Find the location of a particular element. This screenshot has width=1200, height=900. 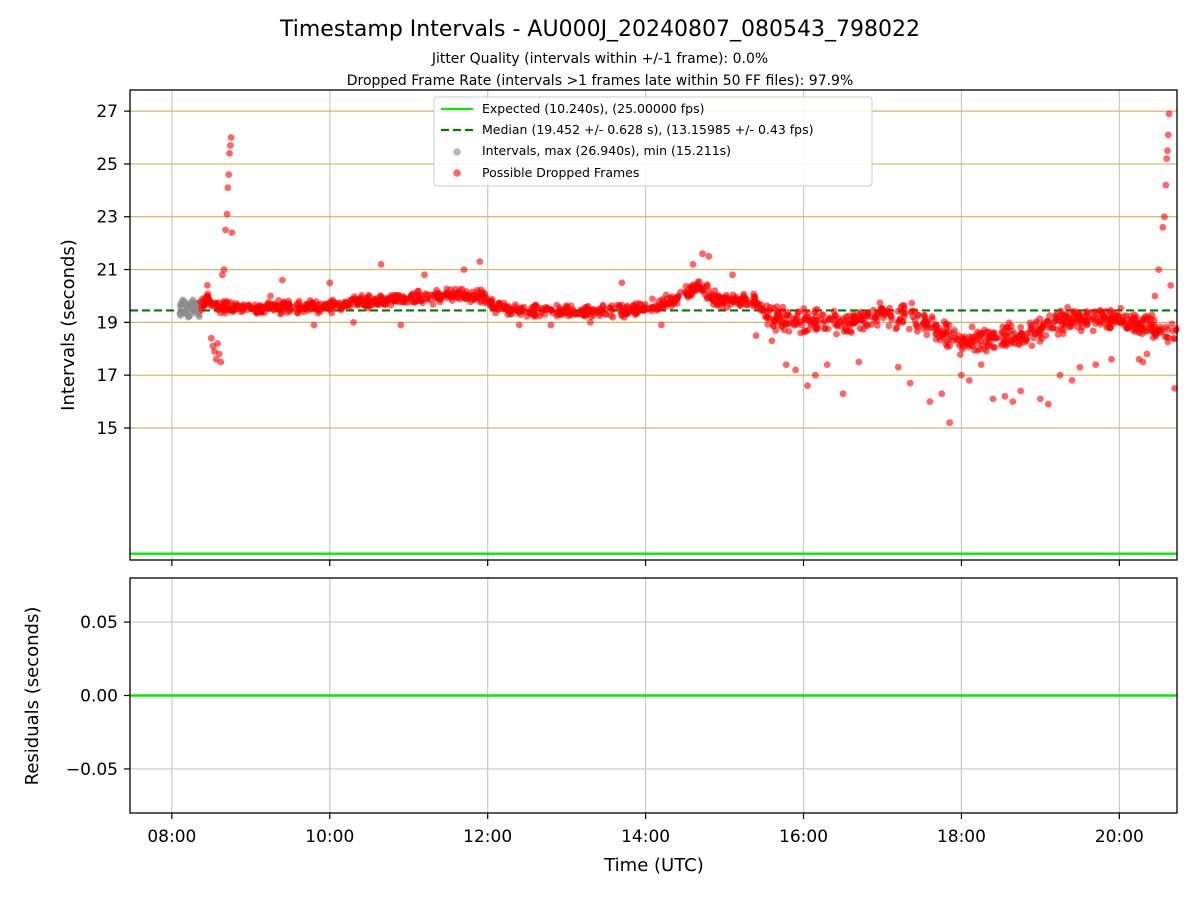

legend-item-intervals: Intervals, max (26.940s), min (15.211s) is located at coordinates (592, 150).